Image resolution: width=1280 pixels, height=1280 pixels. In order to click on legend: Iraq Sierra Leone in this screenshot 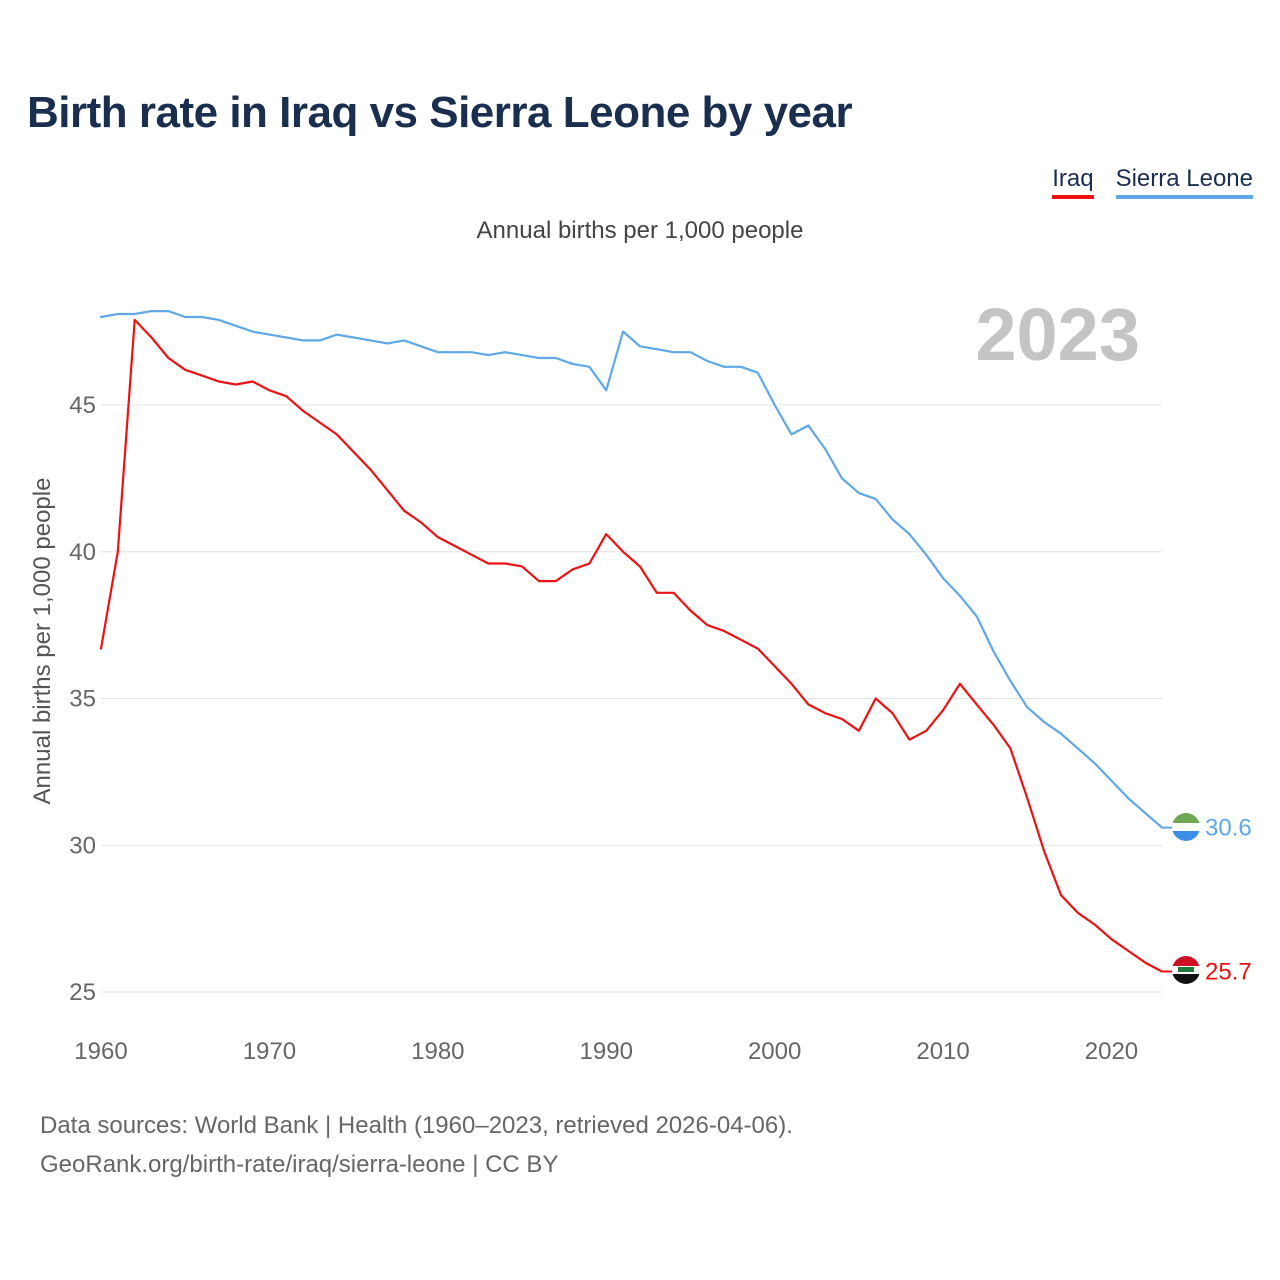, I will do `click(1152, 182)`.